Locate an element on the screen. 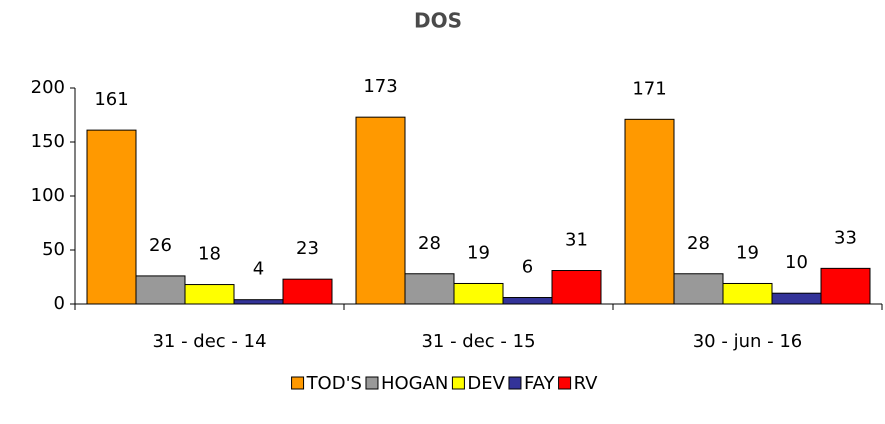 The width and height of the screenshot is (885, 424). legend-label: DEV is located at coordinates (486, 383).